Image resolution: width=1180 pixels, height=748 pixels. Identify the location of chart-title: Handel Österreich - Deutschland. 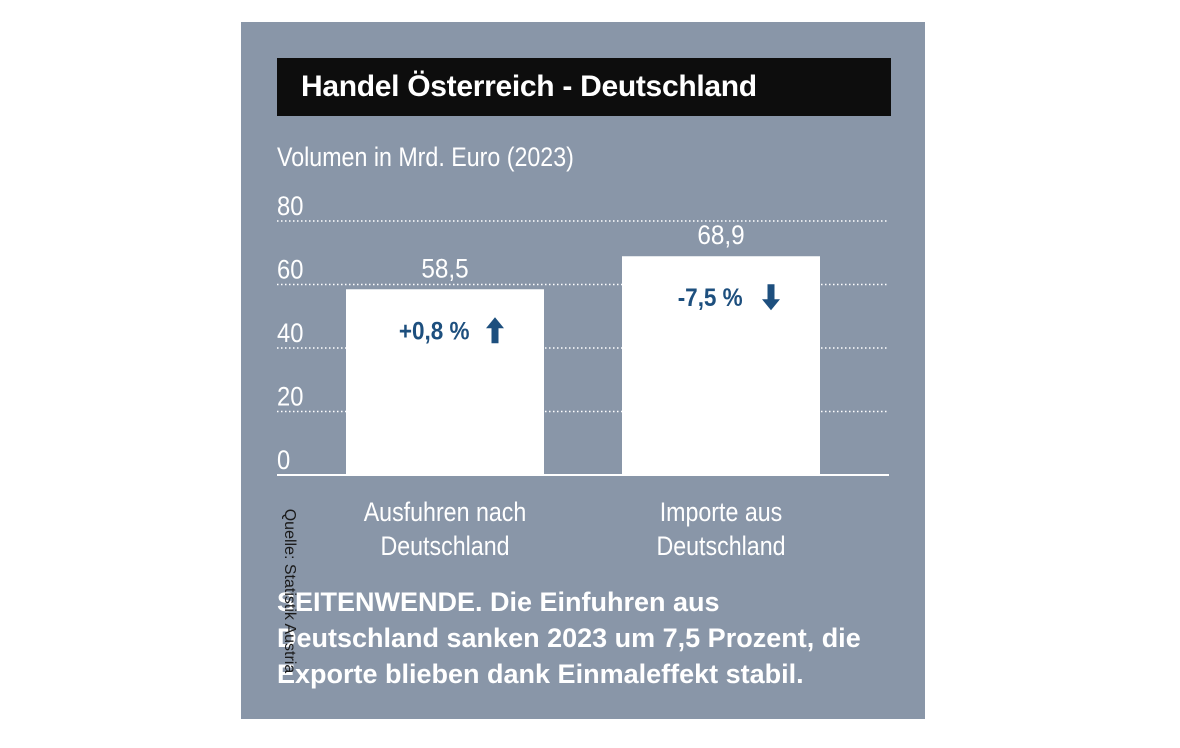
(584, 87).